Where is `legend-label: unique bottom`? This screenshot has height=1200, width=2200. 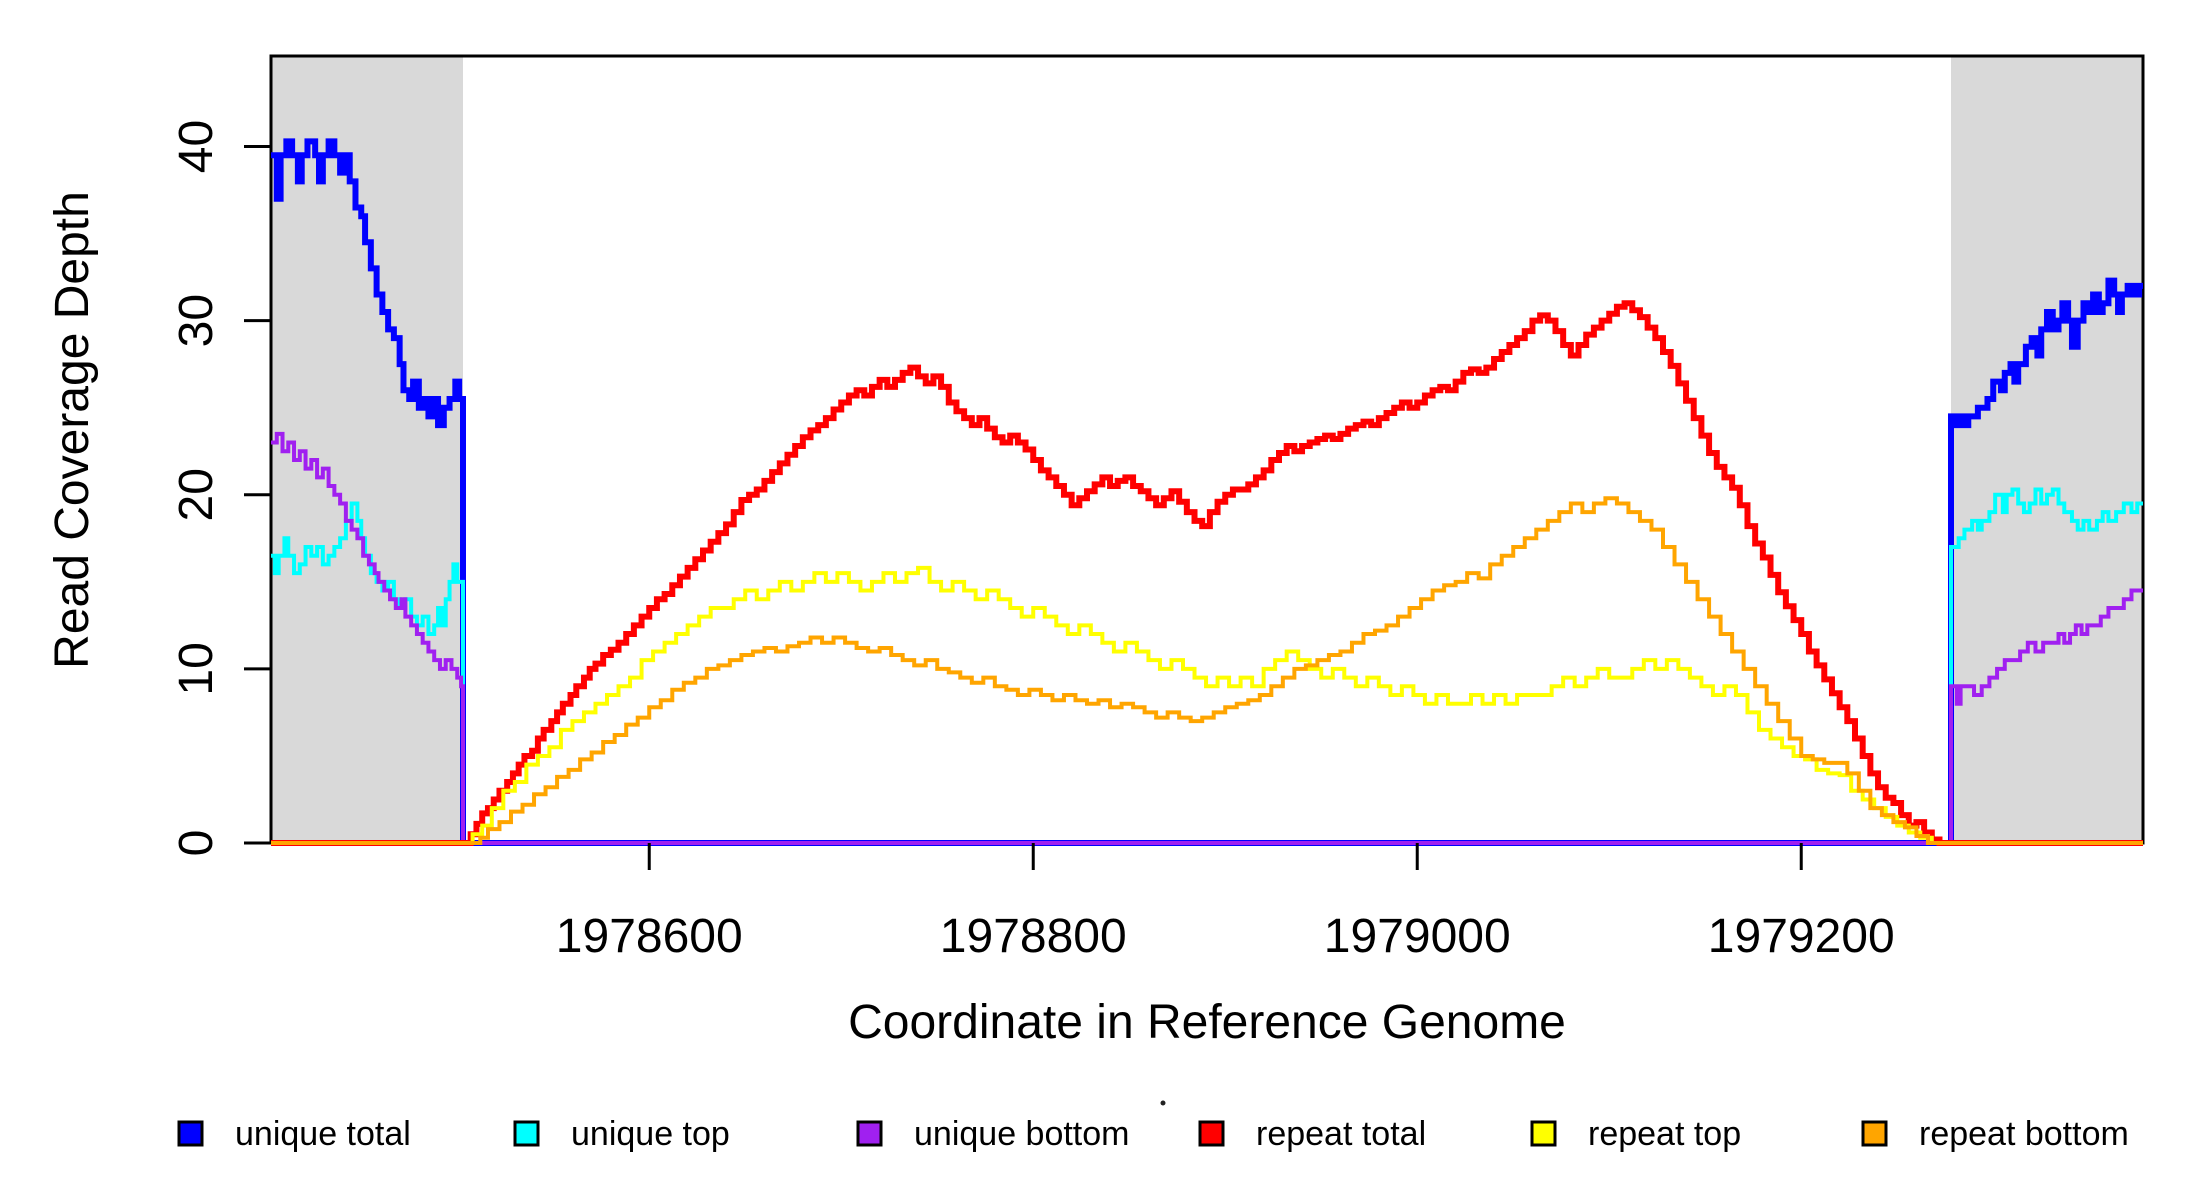
legend-label: unique bottom is located at coordinates (1022, 1134).